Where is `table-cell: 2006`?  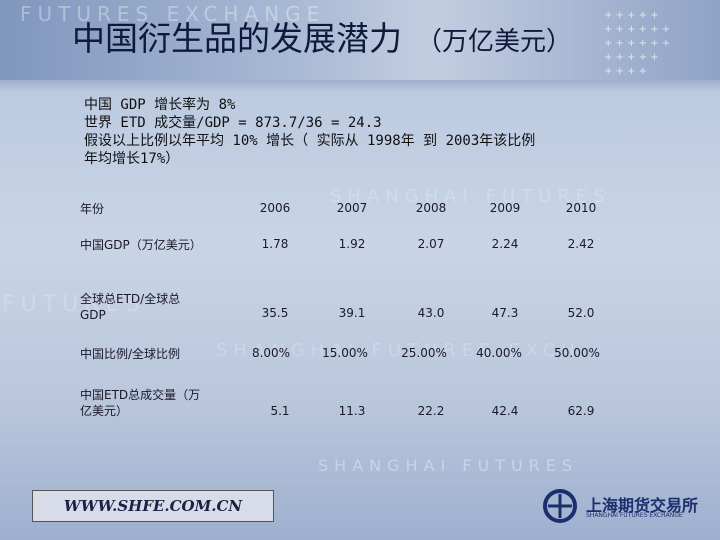
table-cell: 2006 is located at coordinates (275, 208).